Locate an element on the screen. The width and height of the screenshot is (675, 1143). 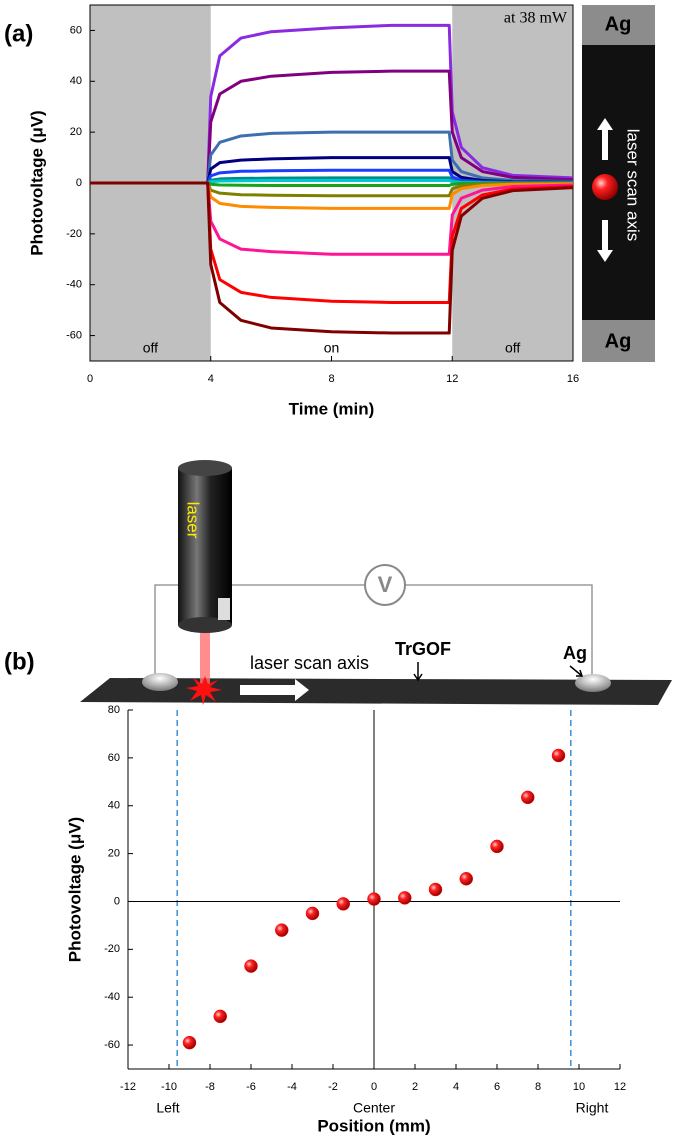
voltmeter-label: V is located at coordinates (385, 584).